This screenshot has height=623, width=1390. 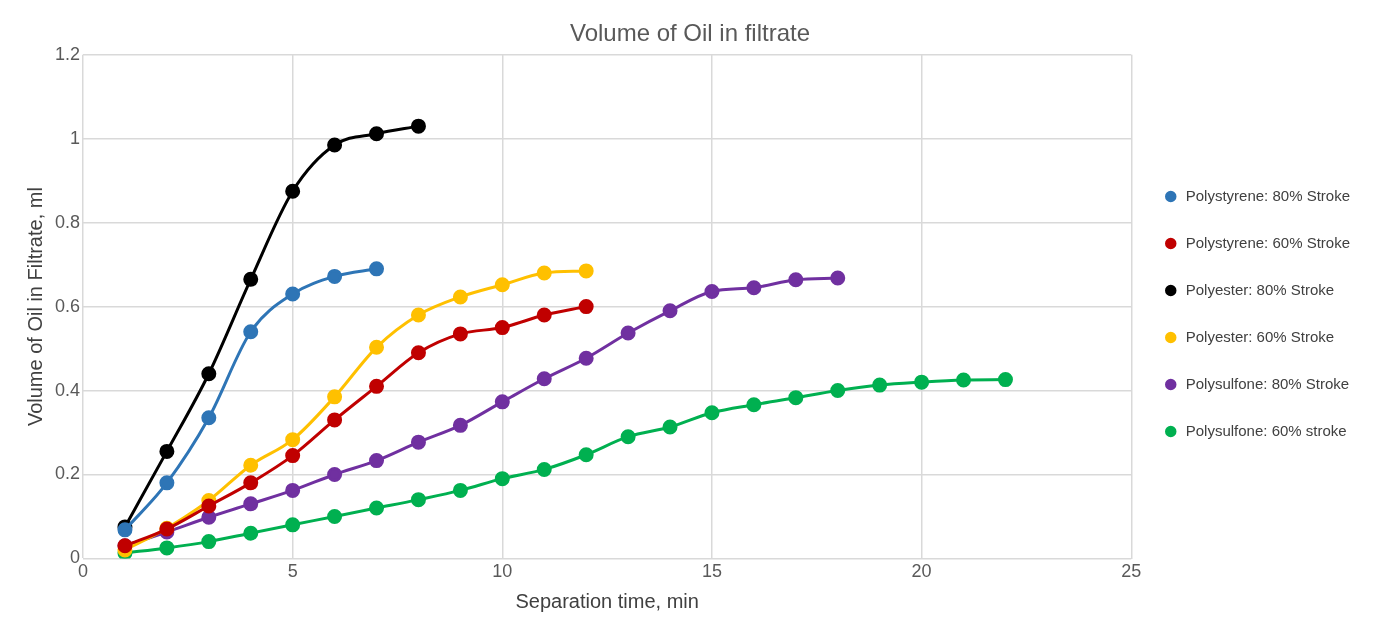 I want to click on x-tick-label: 5, so click(x=292, y=571).